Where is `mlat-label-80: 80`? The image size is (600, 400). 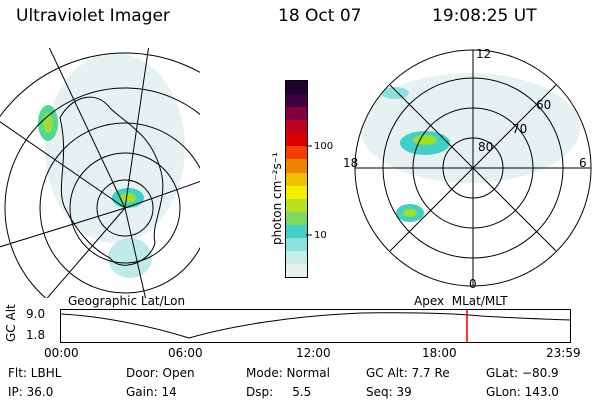 mlat-label-80: 80 is located at coordinates (486, 147).